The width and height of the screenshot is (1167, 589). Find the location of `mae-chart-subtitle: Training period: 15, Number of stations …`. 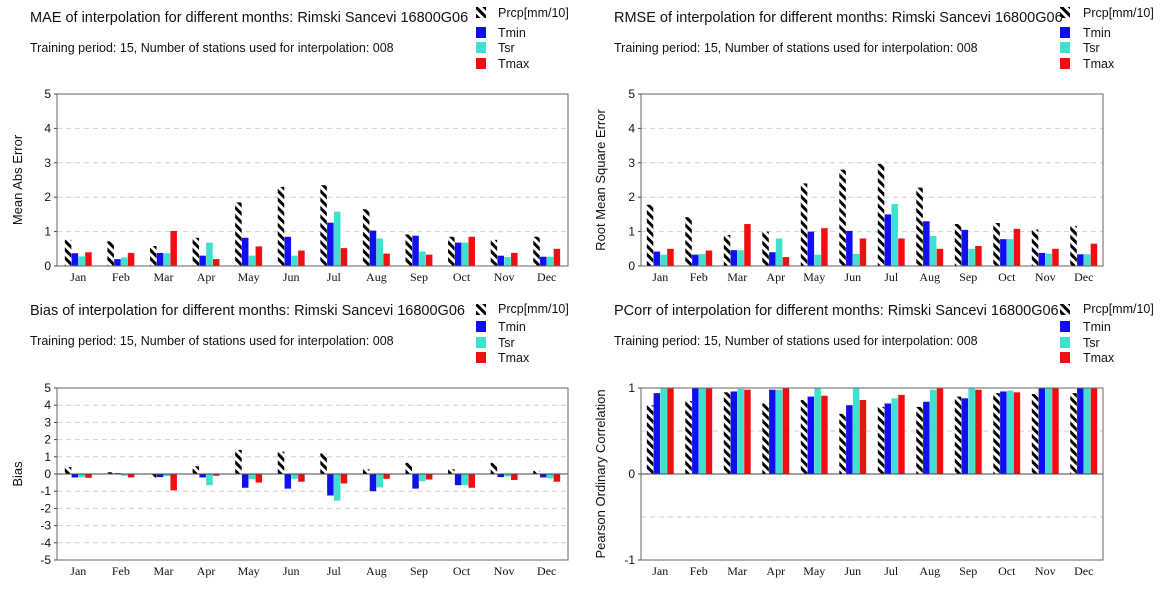

mae-chart-subtitle: Training period: 15, Number of stations … is located at coordinates (212, 48).